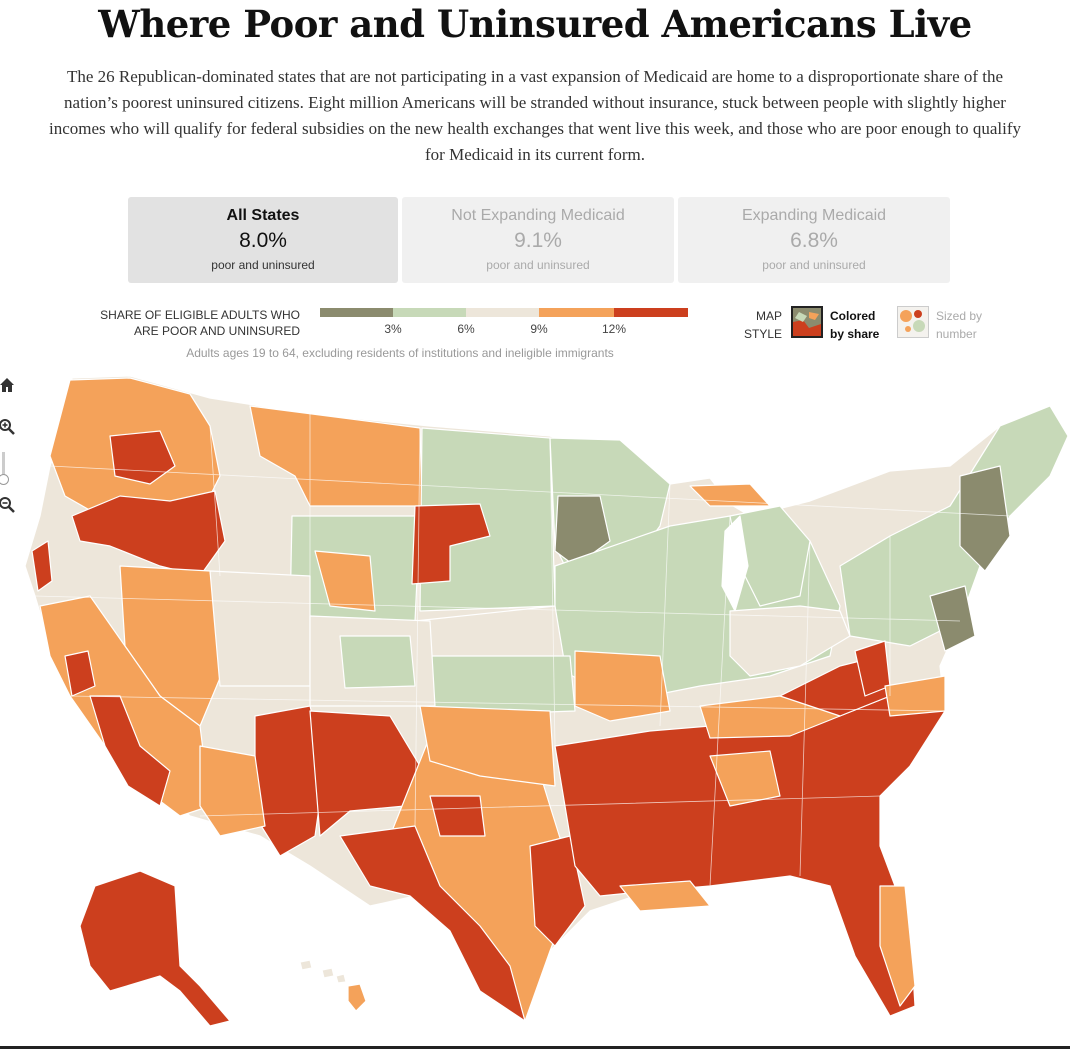  I want to click on map-style-colored-thumbnail, so click(807, 322).